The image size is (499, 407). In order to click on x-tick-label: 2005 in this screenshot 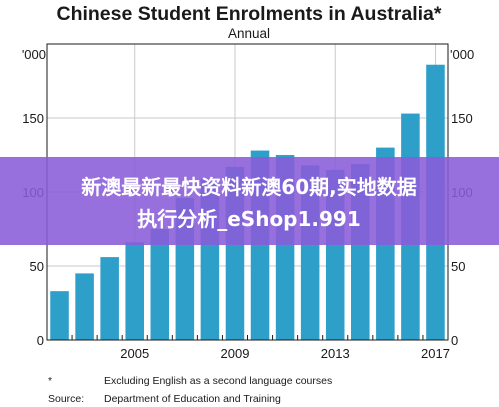, I will do `click(134, 353)`.